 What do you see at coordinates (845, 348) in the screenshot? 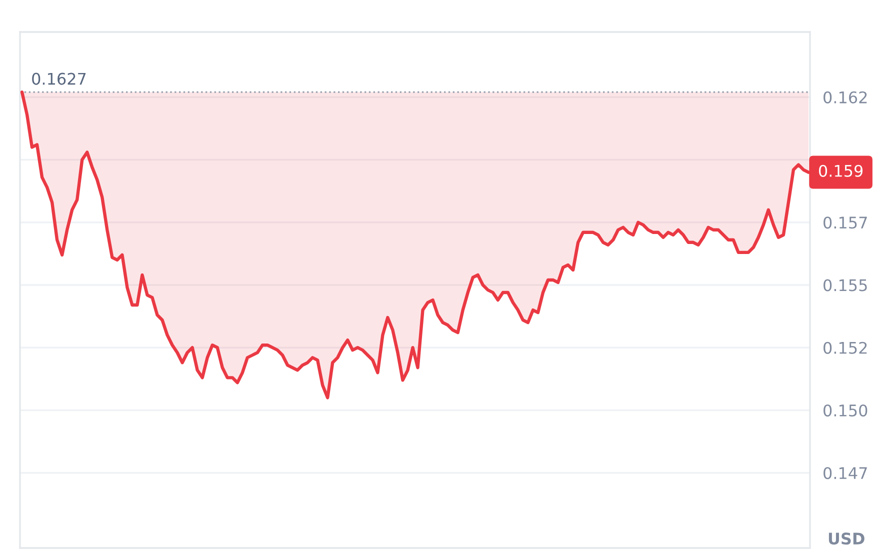
I see `y-tick-label: 0.152` at bounding box center [845, 348].